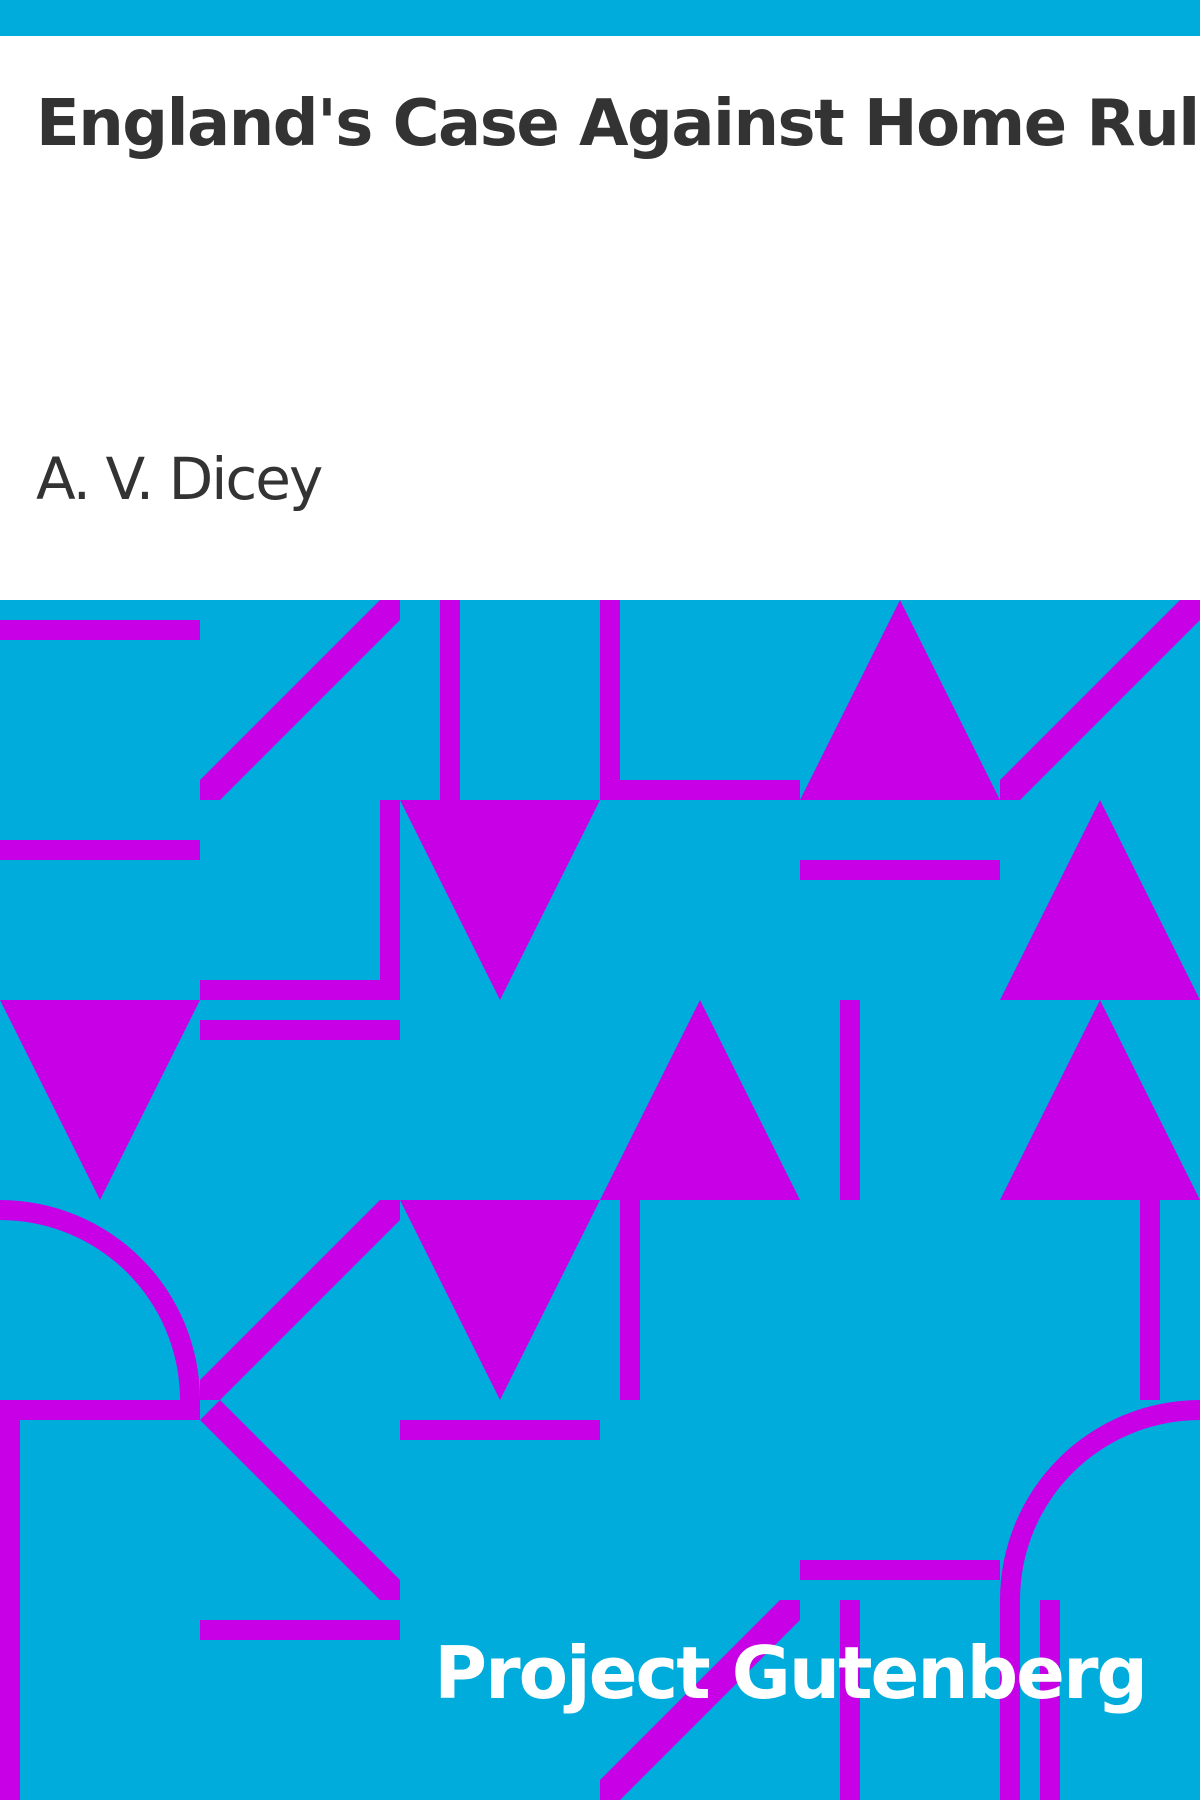  I want to click on top-accent-bar, so click(600, 18).